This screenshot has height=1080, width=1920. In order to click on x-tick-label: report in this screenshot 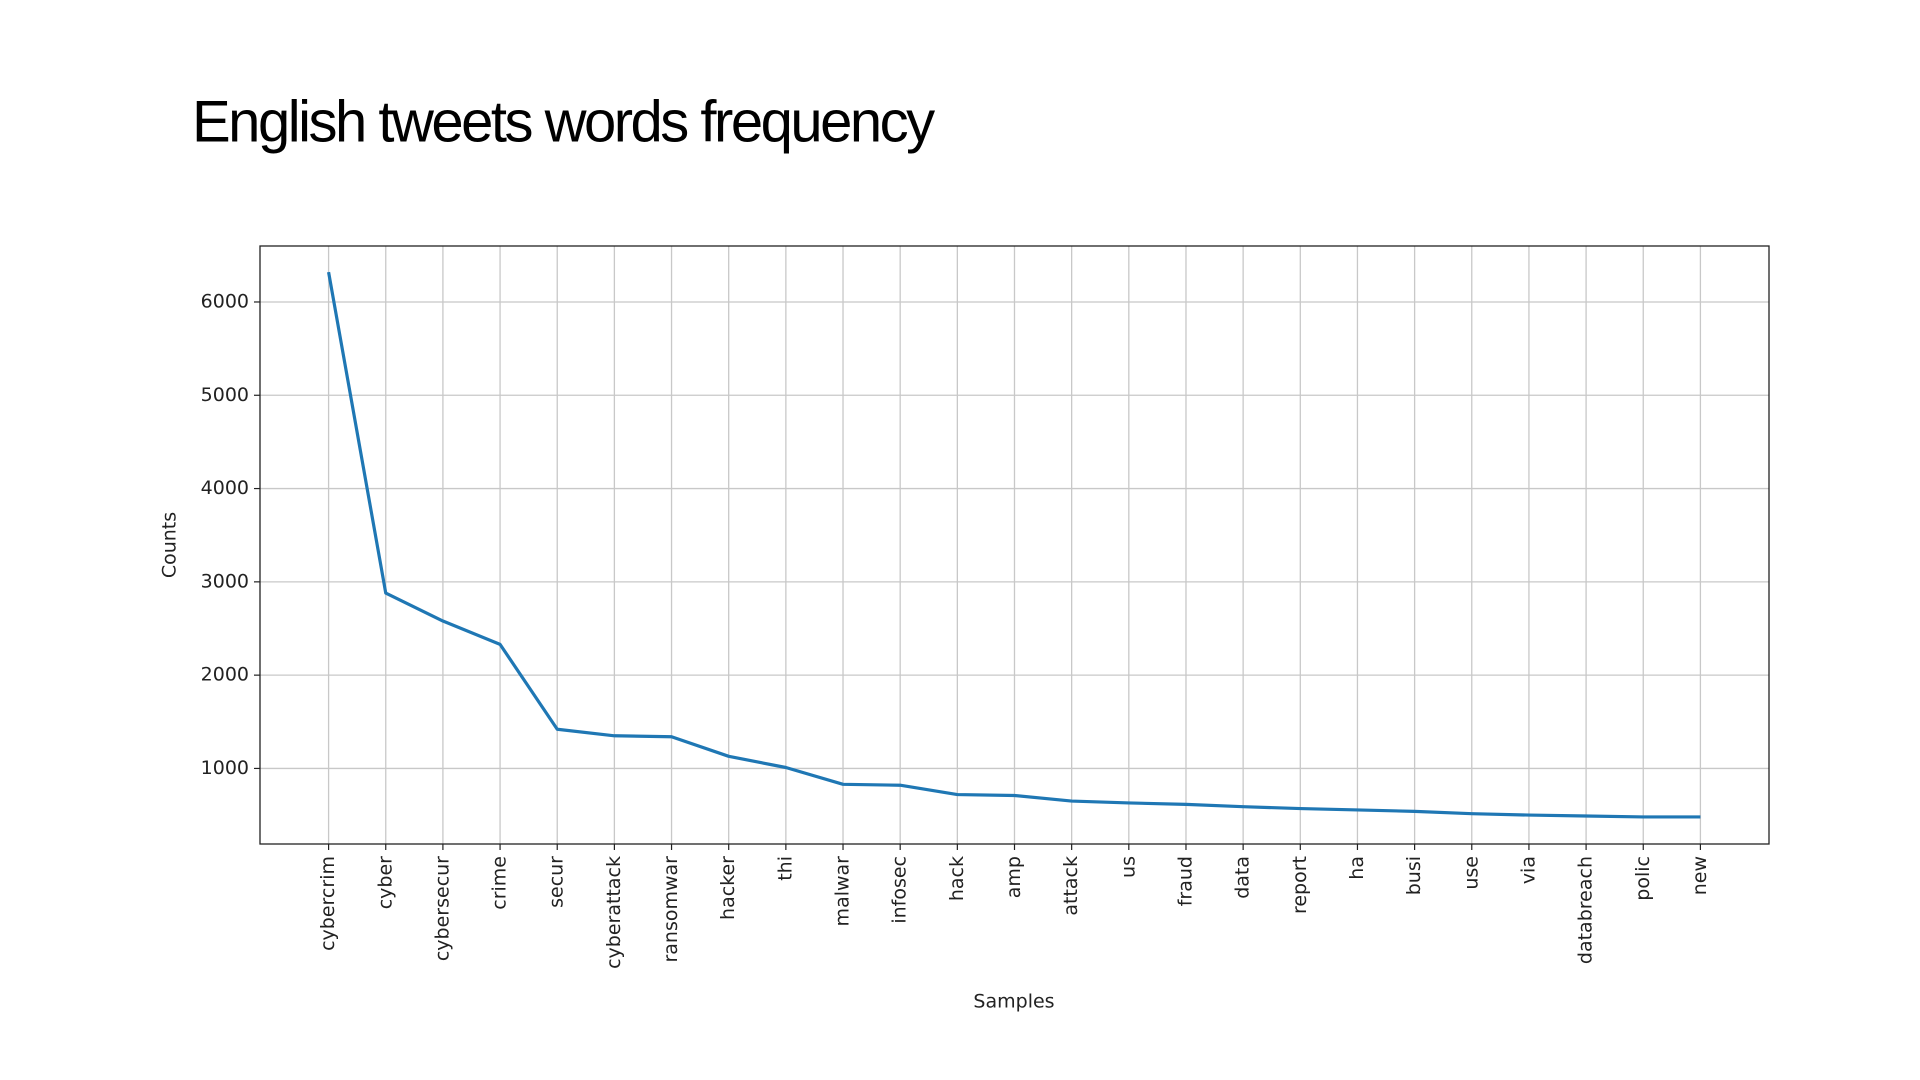, I will do `click(1300, 885)`.